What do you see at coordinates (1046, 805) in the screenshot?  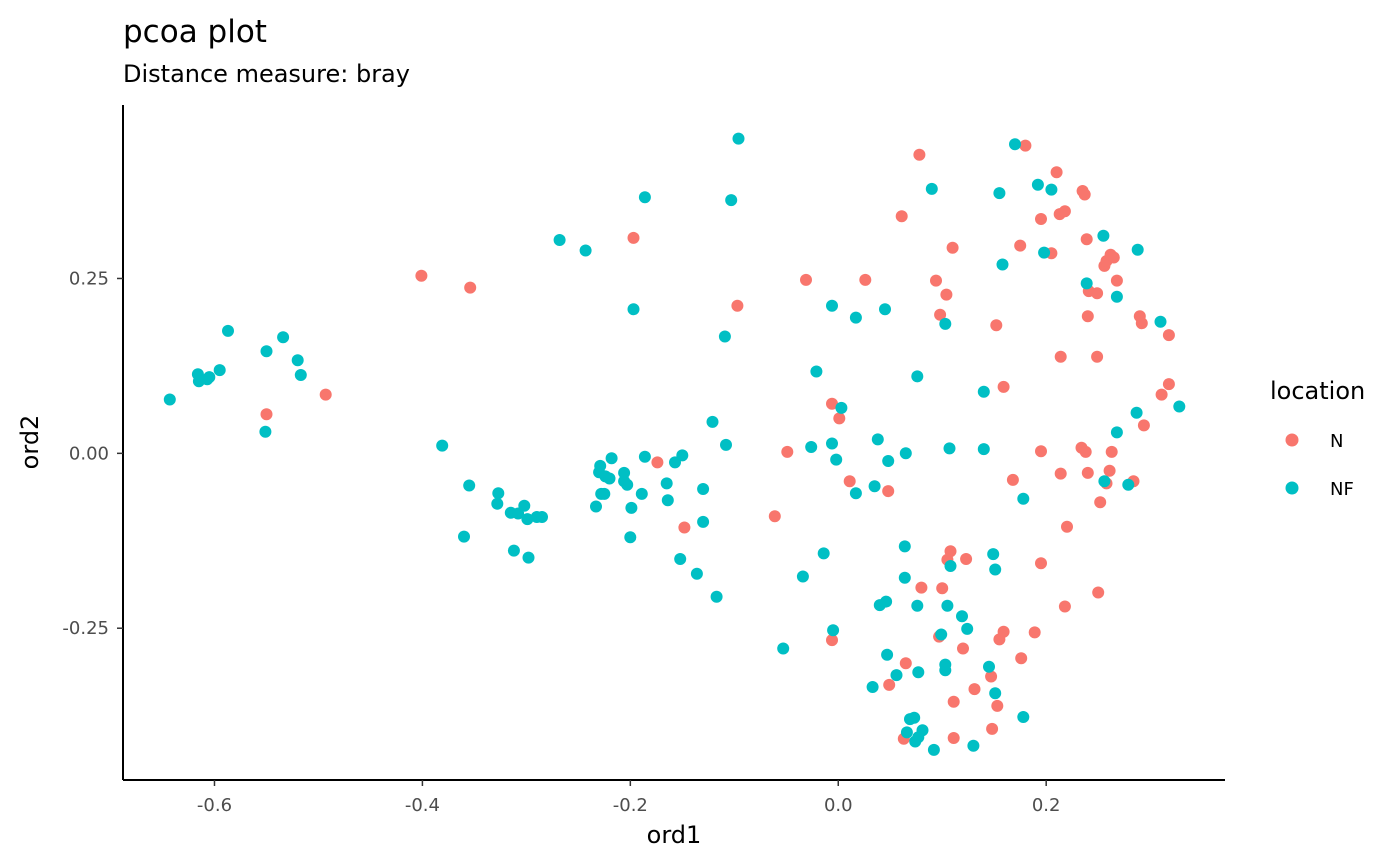 I see `x-tick-label: 0.2` at bounding box center [1046, 805].